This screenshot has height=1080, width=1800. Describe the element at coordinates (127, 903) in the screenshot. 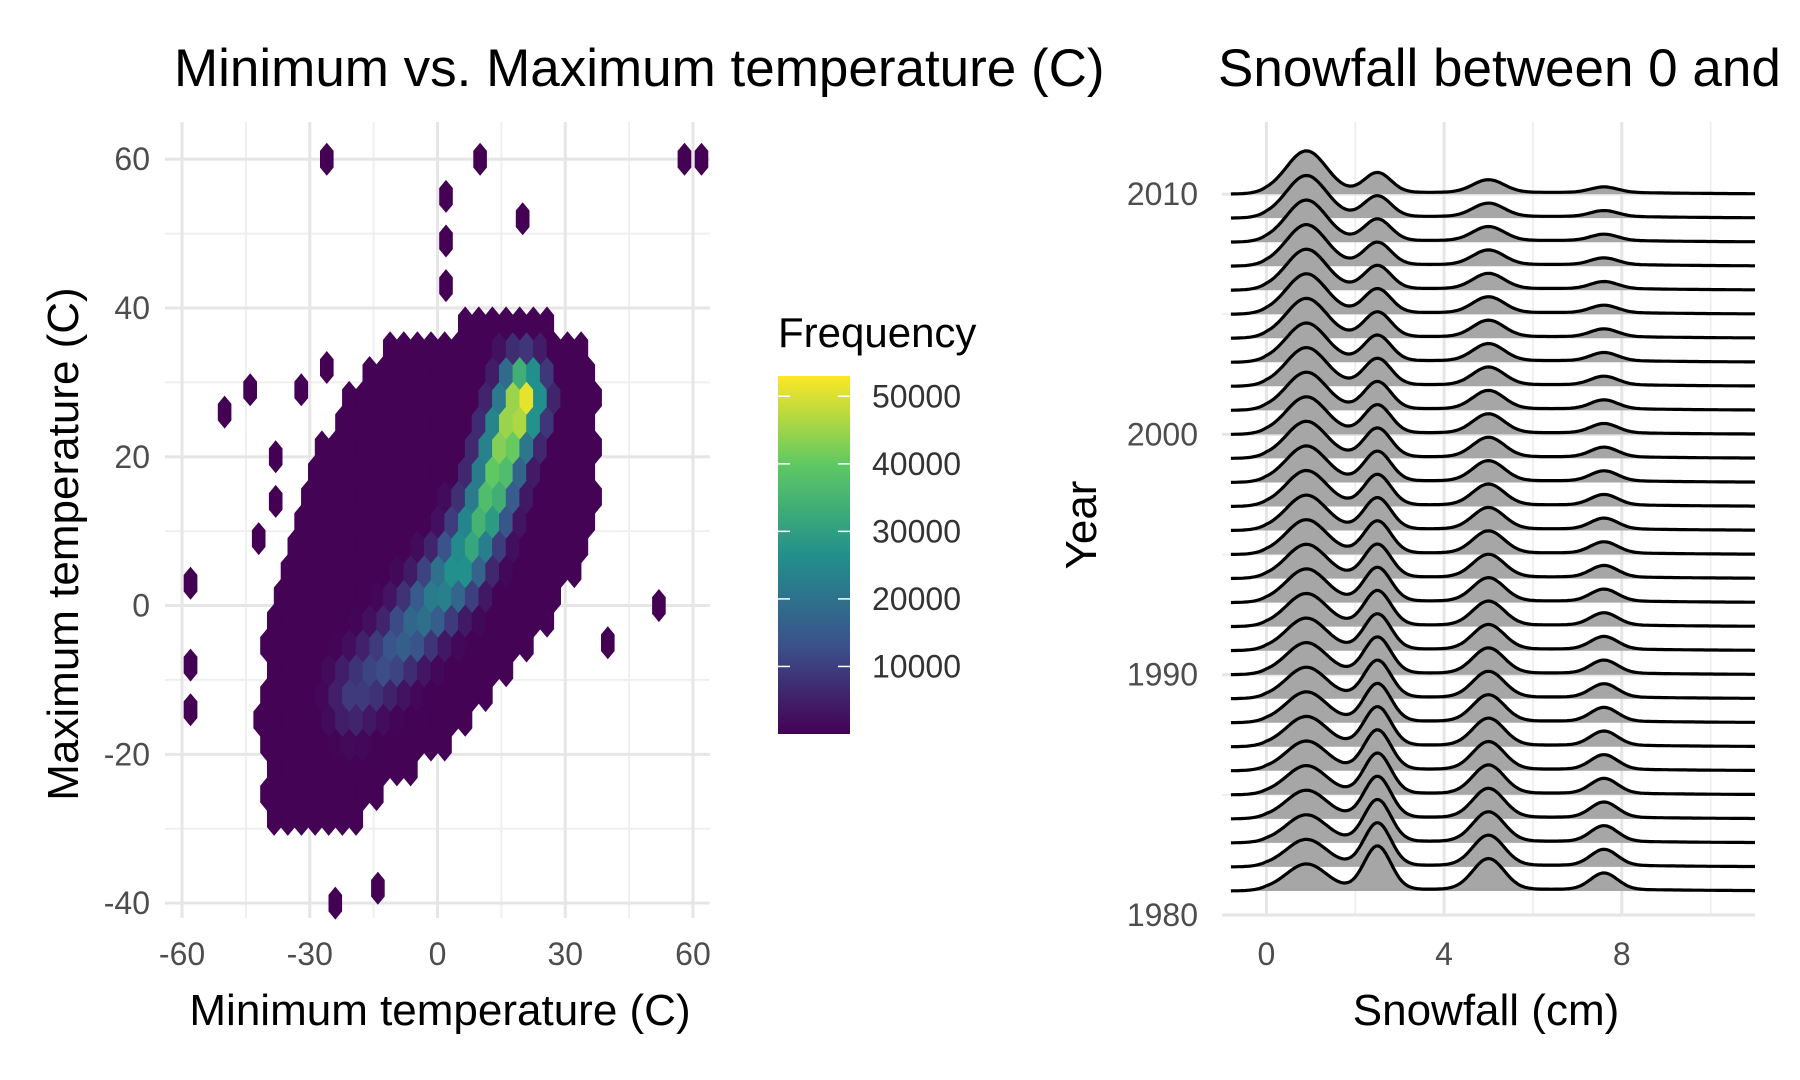

I see `hexbin-y-tick-label: -40` at that location.